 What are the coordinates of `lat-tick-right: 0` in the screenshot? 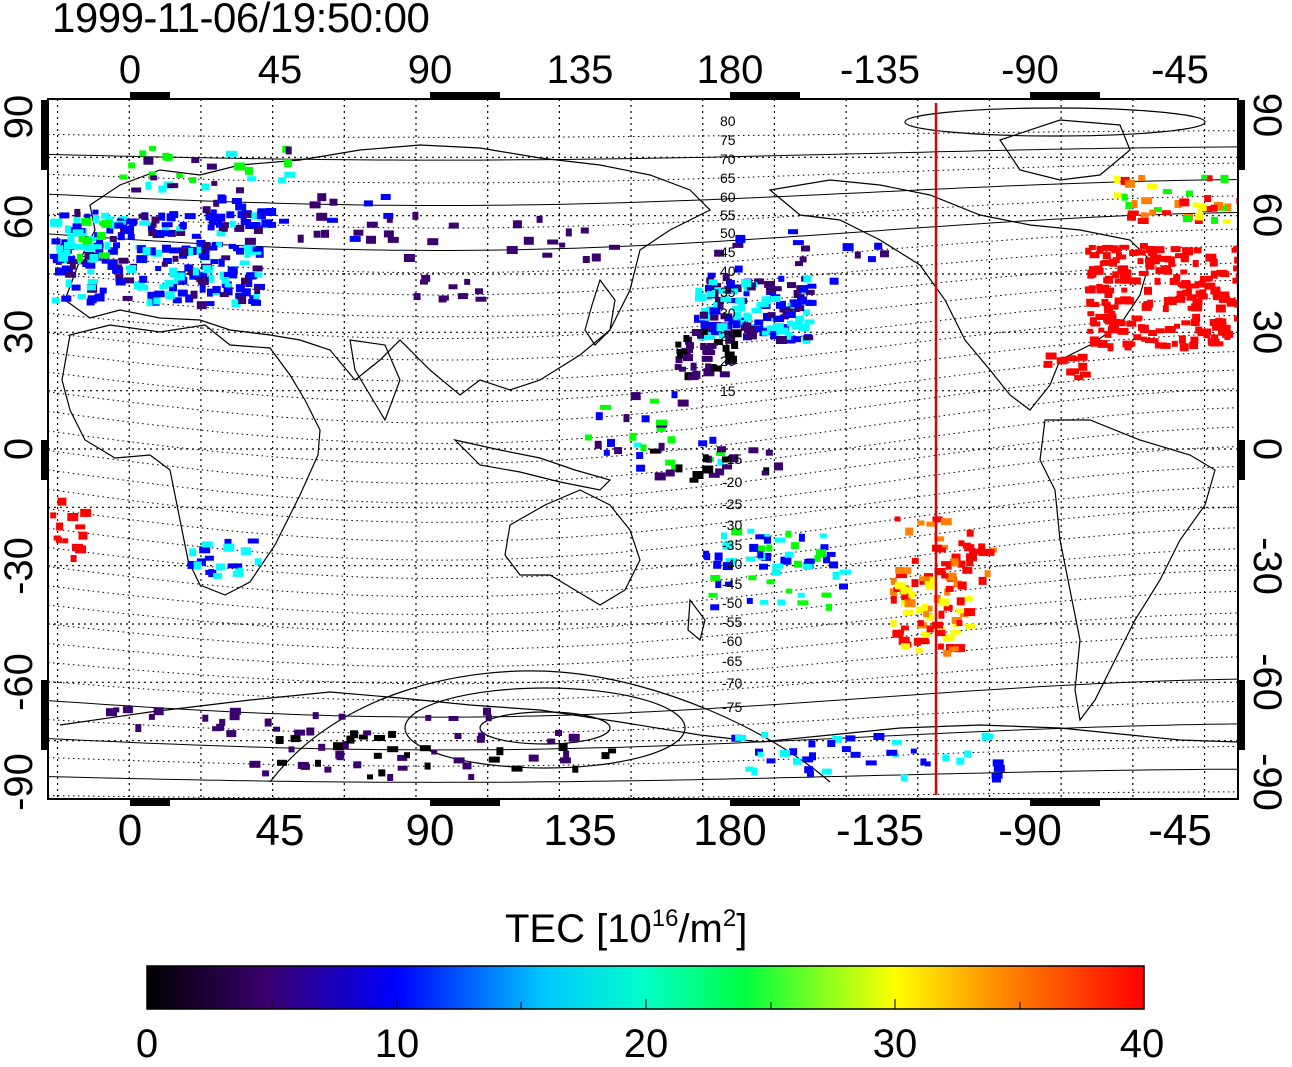 It's located at (1267, 449).